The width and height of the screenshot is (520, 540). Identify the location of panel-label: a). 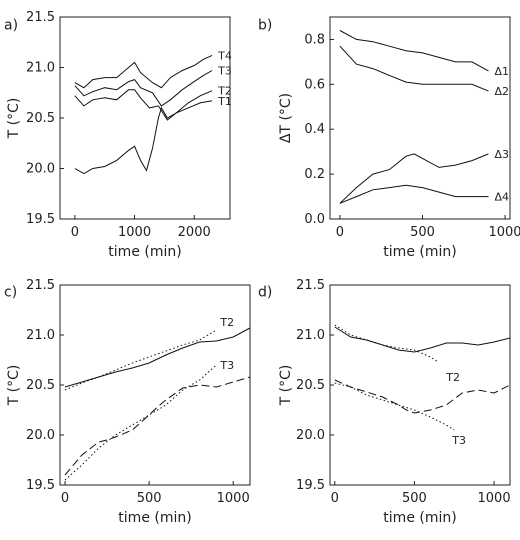
(11, 26).